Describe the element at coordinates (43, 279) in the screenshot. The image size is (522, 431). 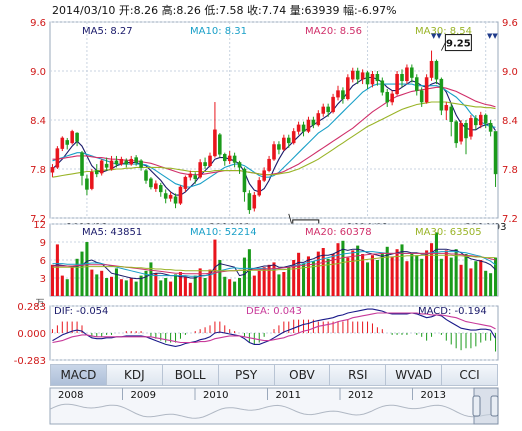
I see `volume-tick-label: 3` at that location.